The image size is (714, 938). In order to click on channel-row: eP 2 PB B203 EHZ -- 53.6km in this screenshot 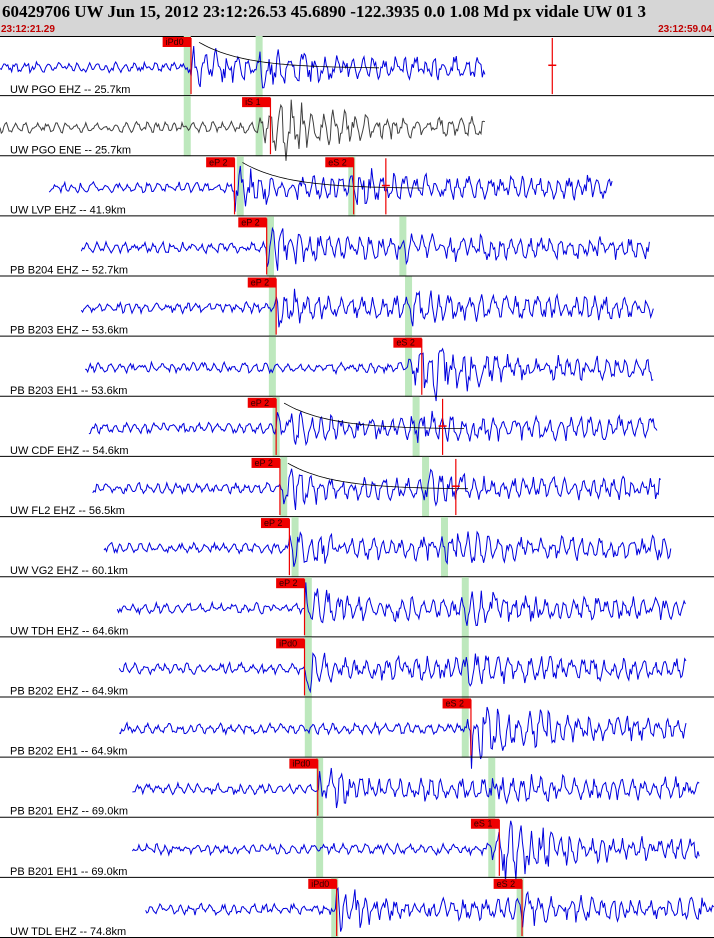, I will do `click(357, 306)`.